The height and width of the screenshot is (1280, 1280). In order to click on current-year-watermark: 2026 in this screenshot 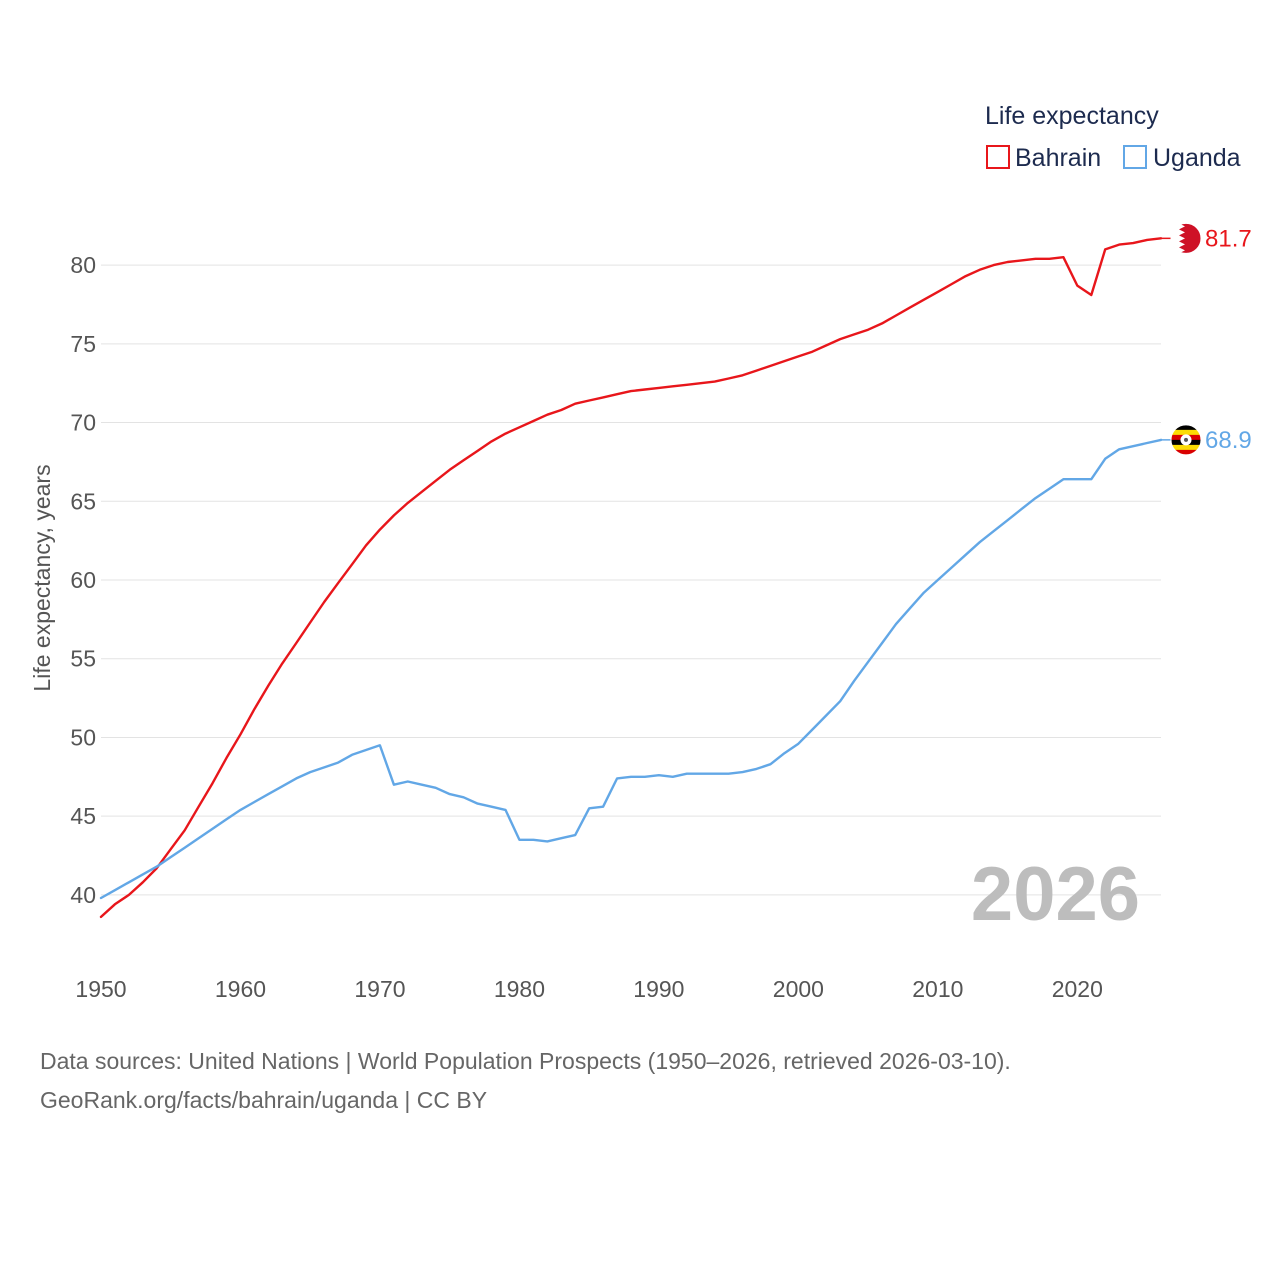, I will do `click(1055, 894)`.